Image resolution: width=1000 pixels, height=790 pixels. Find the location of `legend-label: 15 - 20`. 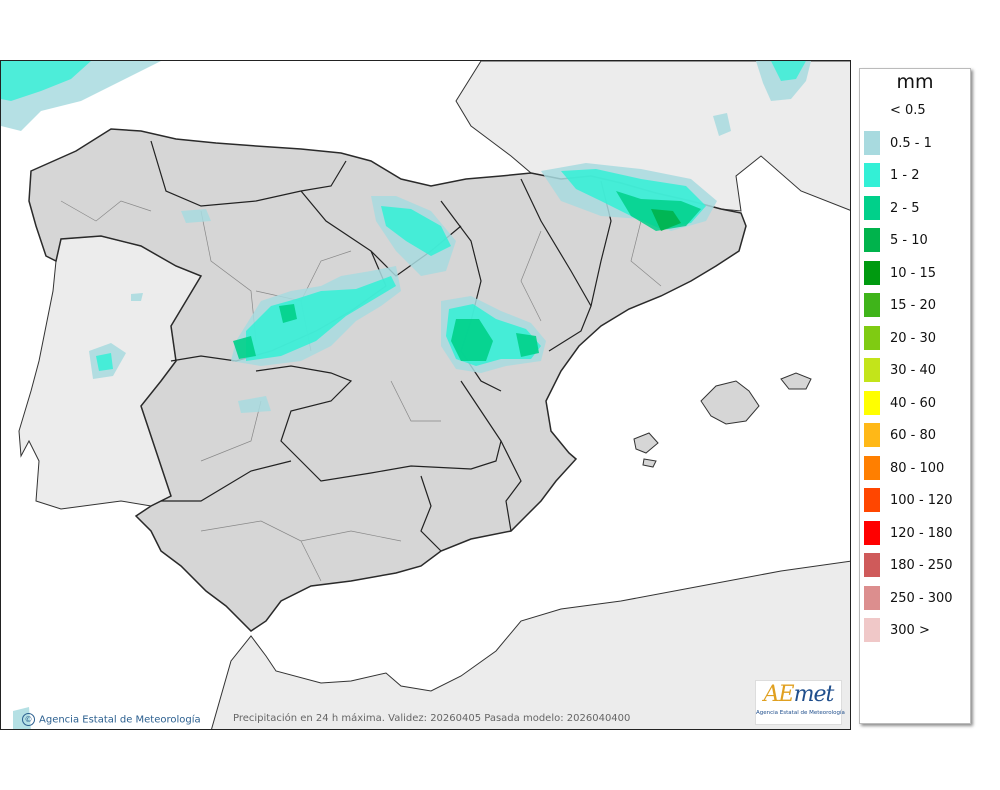

legend-label: 15 - 20 is located at coordinates (913, 305).